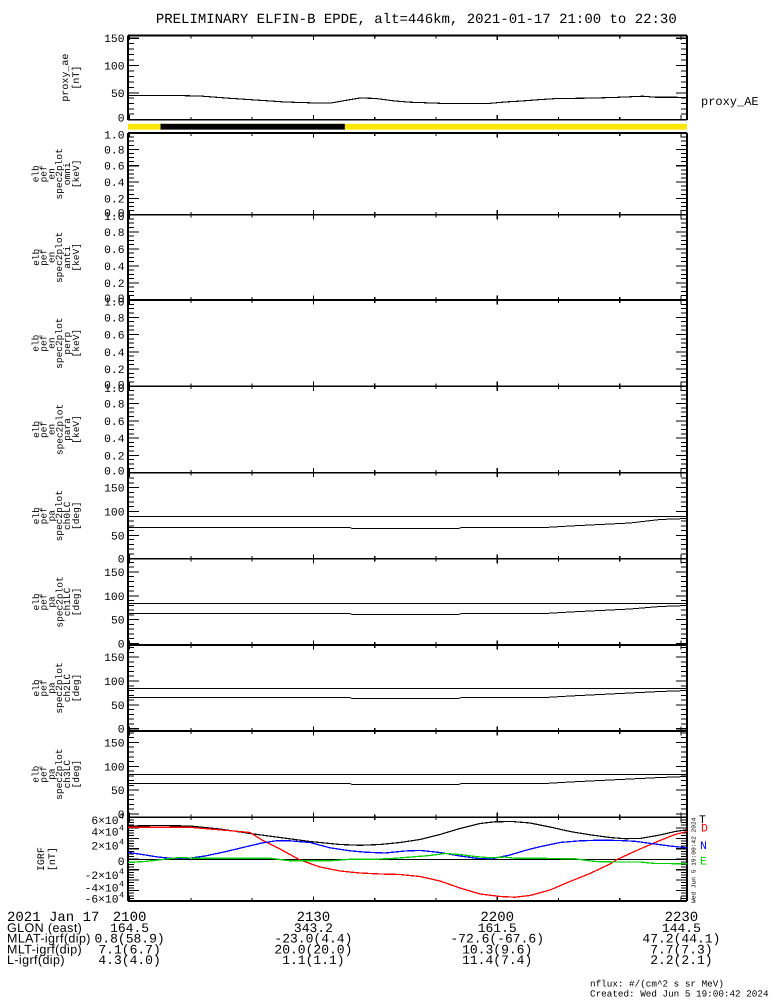  Describe the element at coordinates (129, 949) in the screenshot. I see `svg-text: 7.1(6.7)` at that location.